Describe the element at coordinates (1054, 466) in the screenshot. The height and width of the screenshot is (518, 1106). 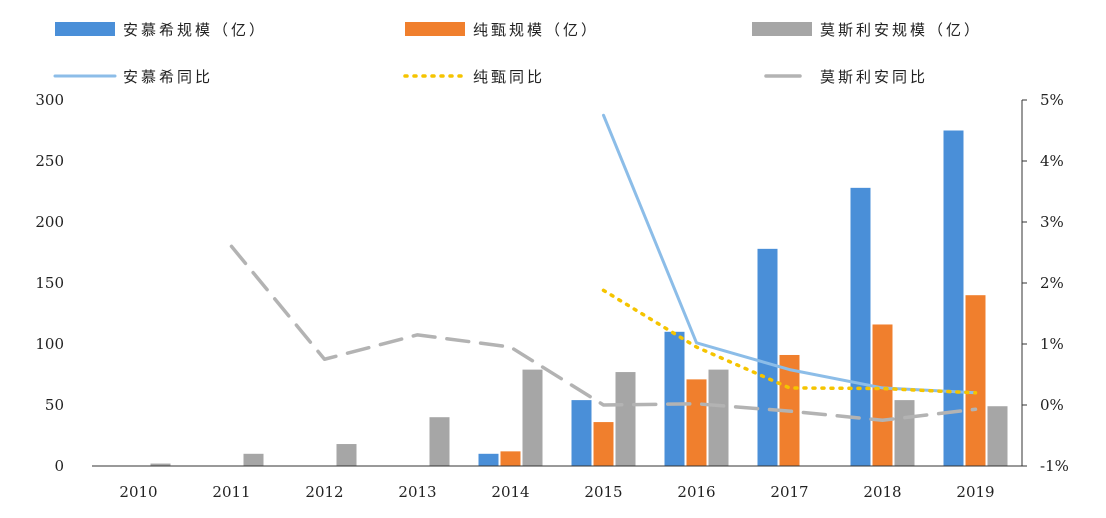
I see `right-tick-label: -1%` at that location.